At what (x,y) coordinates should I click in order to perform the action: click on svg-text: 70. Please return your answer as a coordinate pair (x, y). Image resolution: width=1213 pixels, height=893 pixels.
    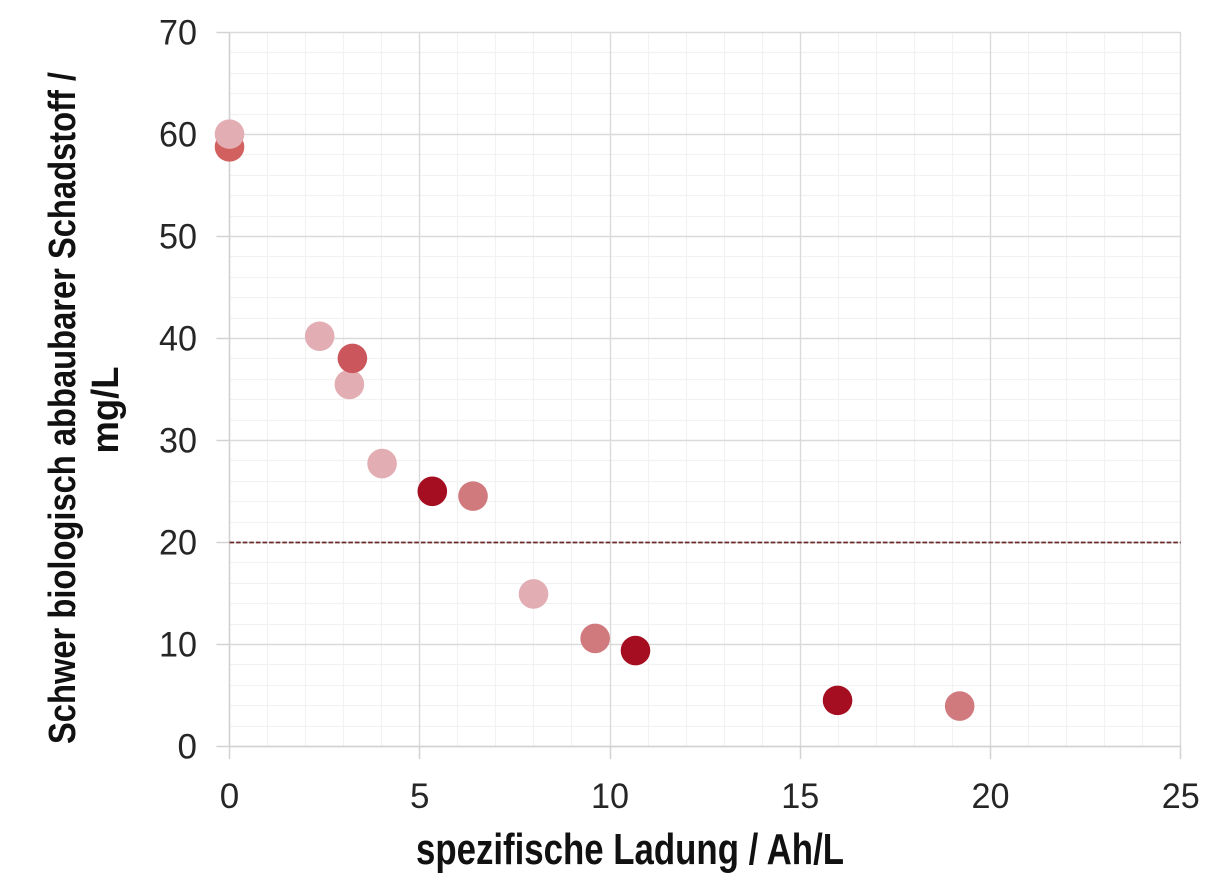
    Looking at the image, I should click on (178, 33).